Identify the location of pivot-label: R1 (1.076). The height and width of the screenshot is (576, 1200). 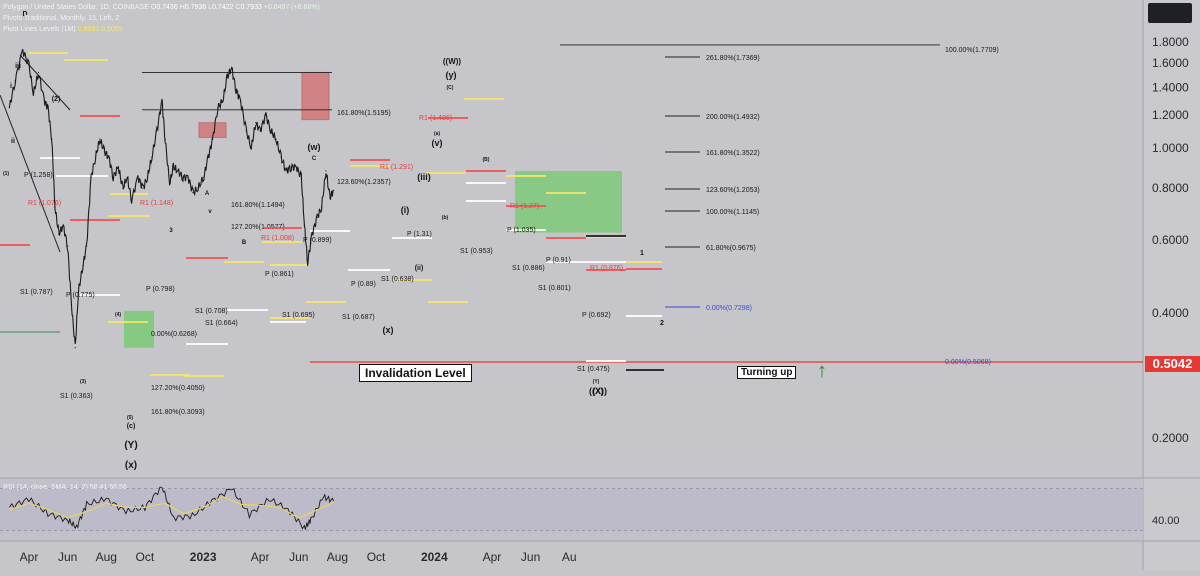
(44, 203).